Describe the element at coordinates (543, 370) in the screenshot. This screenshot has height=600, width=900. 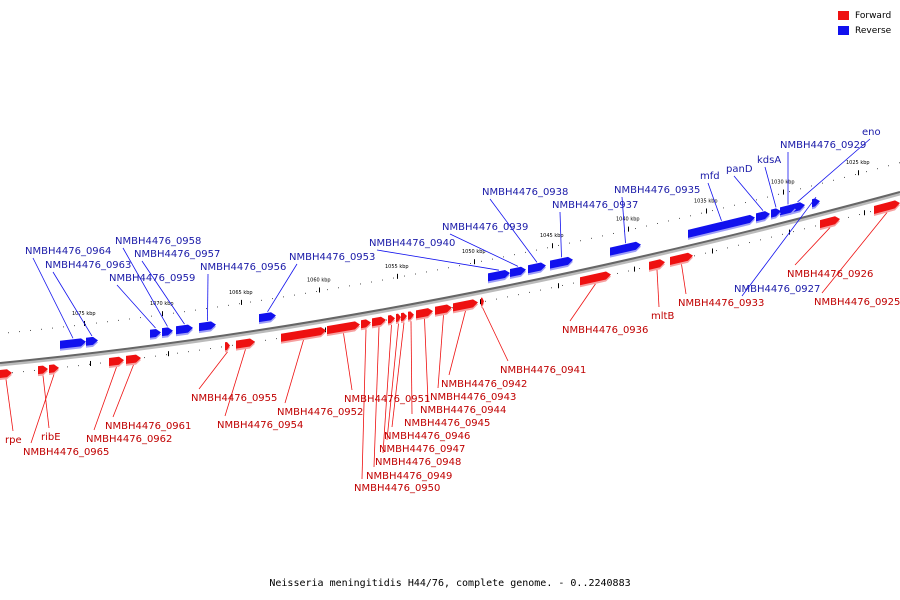
I see `gene-label-nmbh4476-0941: NMBH4476_0941` at that location.